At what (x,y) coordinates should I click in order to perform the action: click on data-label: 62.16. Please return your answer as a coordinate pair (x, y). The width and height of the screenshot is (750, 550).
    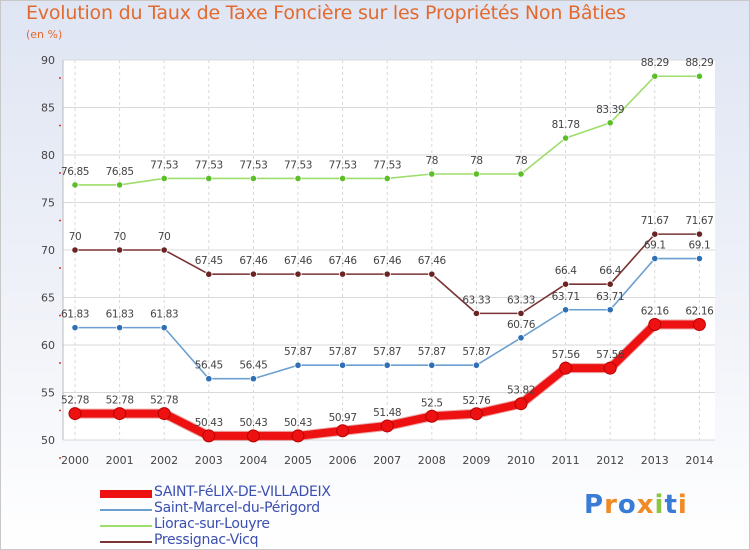
    Looking at the image, I should click on (699, 311).